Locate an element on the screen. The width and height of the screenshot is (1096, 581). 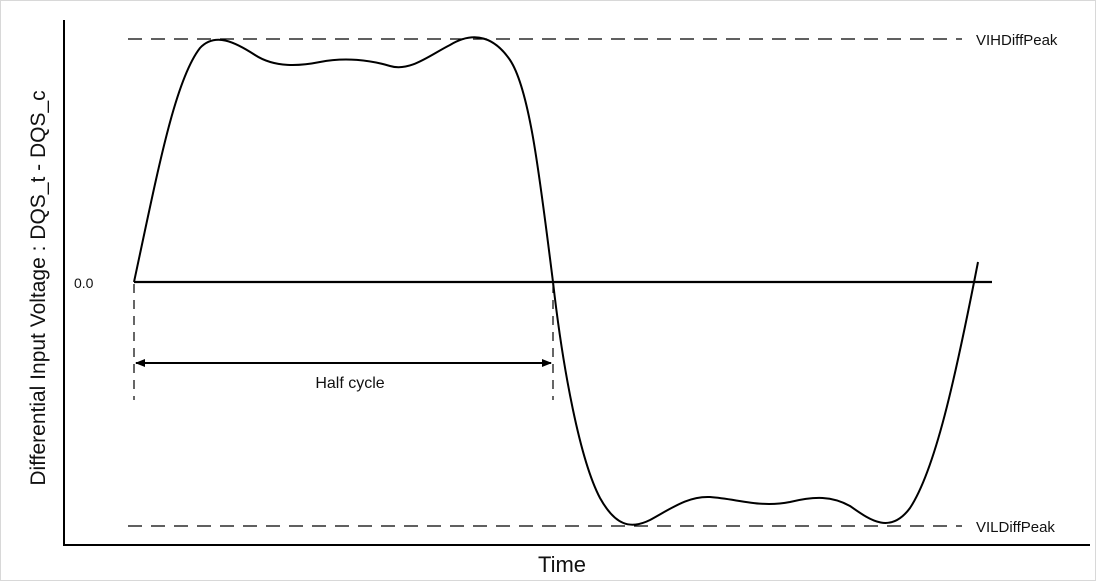
half-cycle-label: Half cycle is located at coordinates (349, 383).